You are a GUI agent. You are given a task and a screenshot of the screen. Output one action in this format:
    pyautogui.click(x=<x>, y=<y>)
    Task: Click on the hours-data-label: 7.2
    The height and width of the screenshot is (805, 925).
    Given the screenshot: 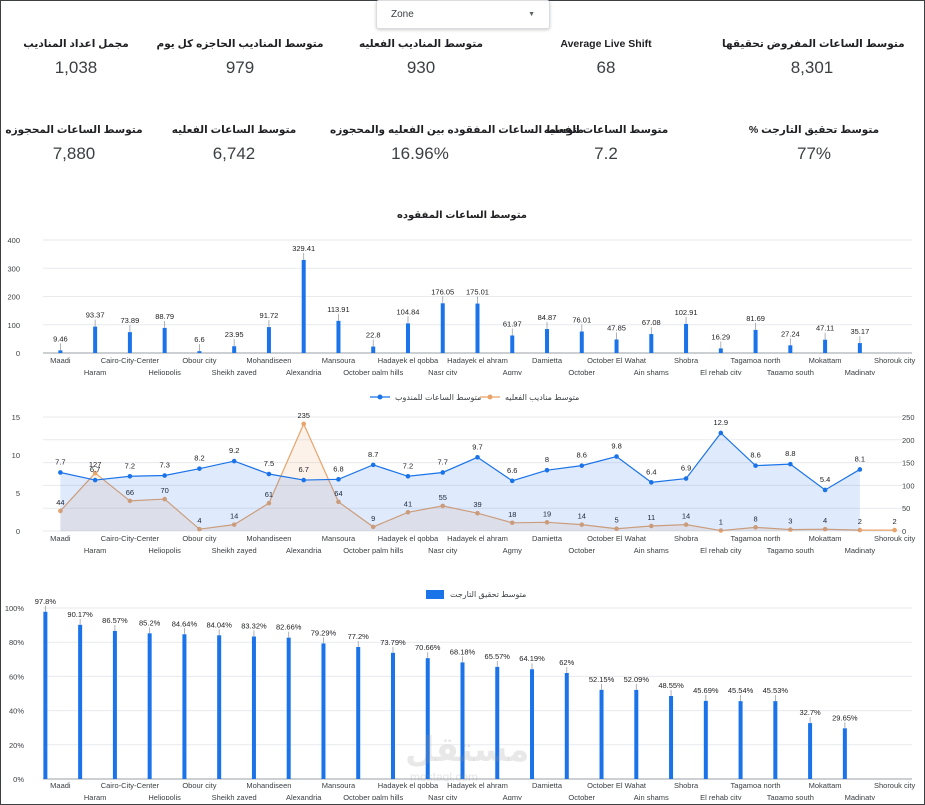 What is the action you would take?
    pyautogui.click(x=130, y=465)
    